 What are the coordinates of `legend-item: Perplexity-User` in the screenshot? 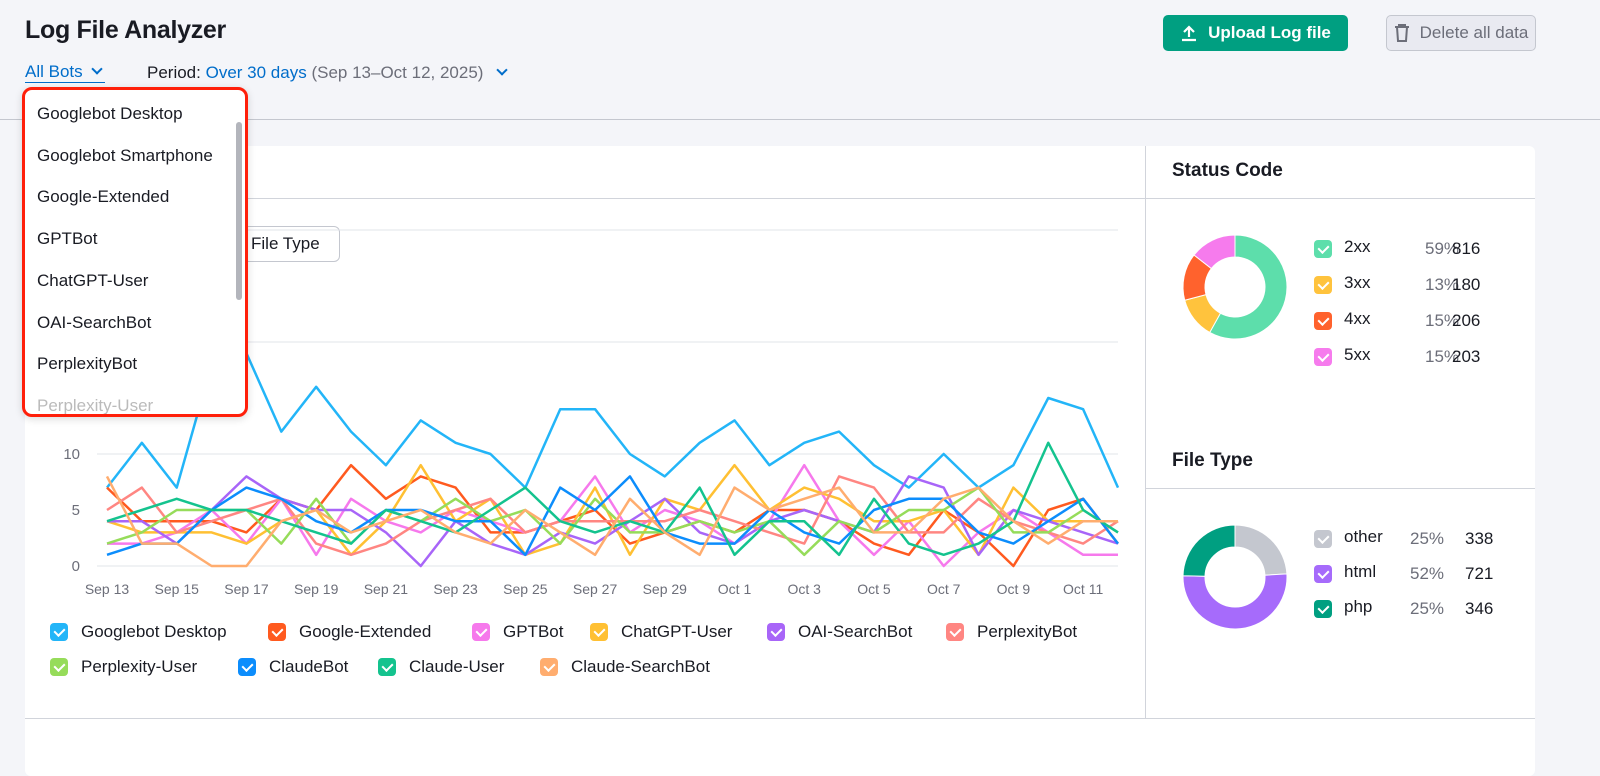 It's located at (123, 667).